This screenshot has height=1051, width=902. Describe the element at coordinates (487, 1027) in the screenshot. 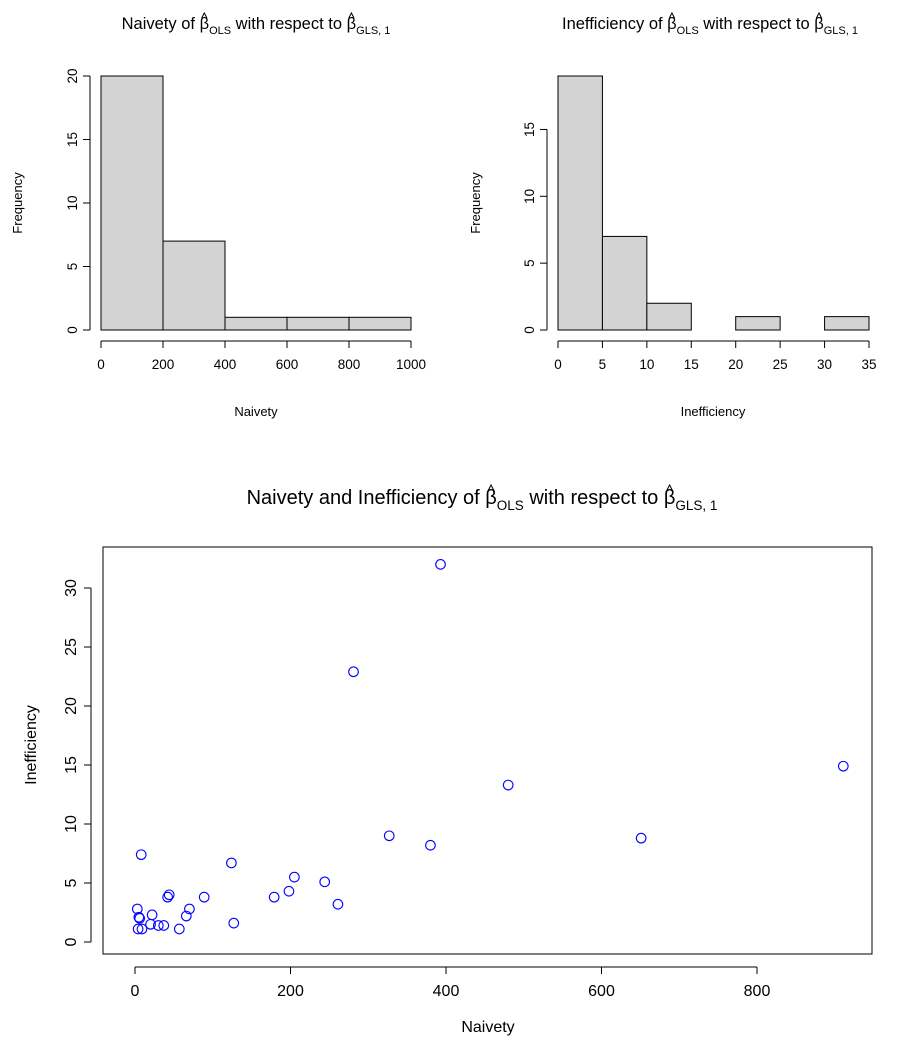

I see `scatter-xlabel: Naivety` at that location.